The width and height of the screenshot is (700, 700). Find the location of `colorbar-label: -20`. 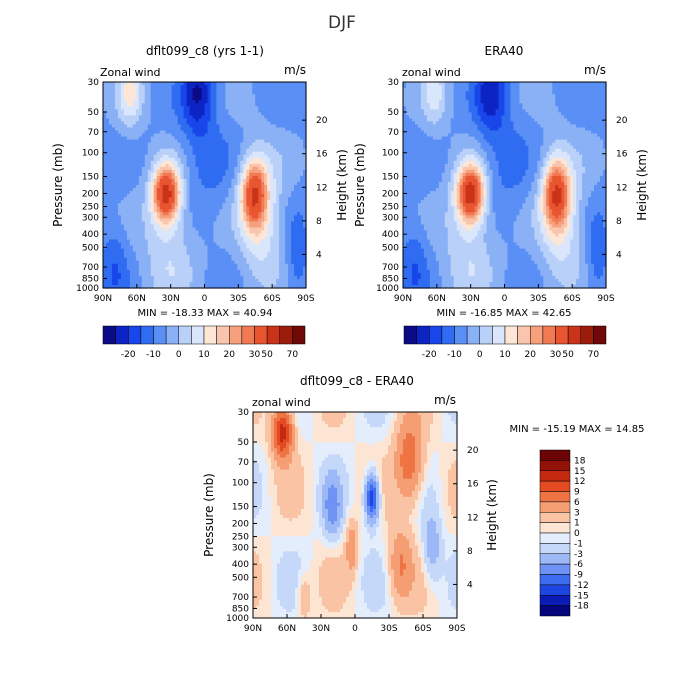

colorbar-label: -20 is located at coordinates (128, 355).